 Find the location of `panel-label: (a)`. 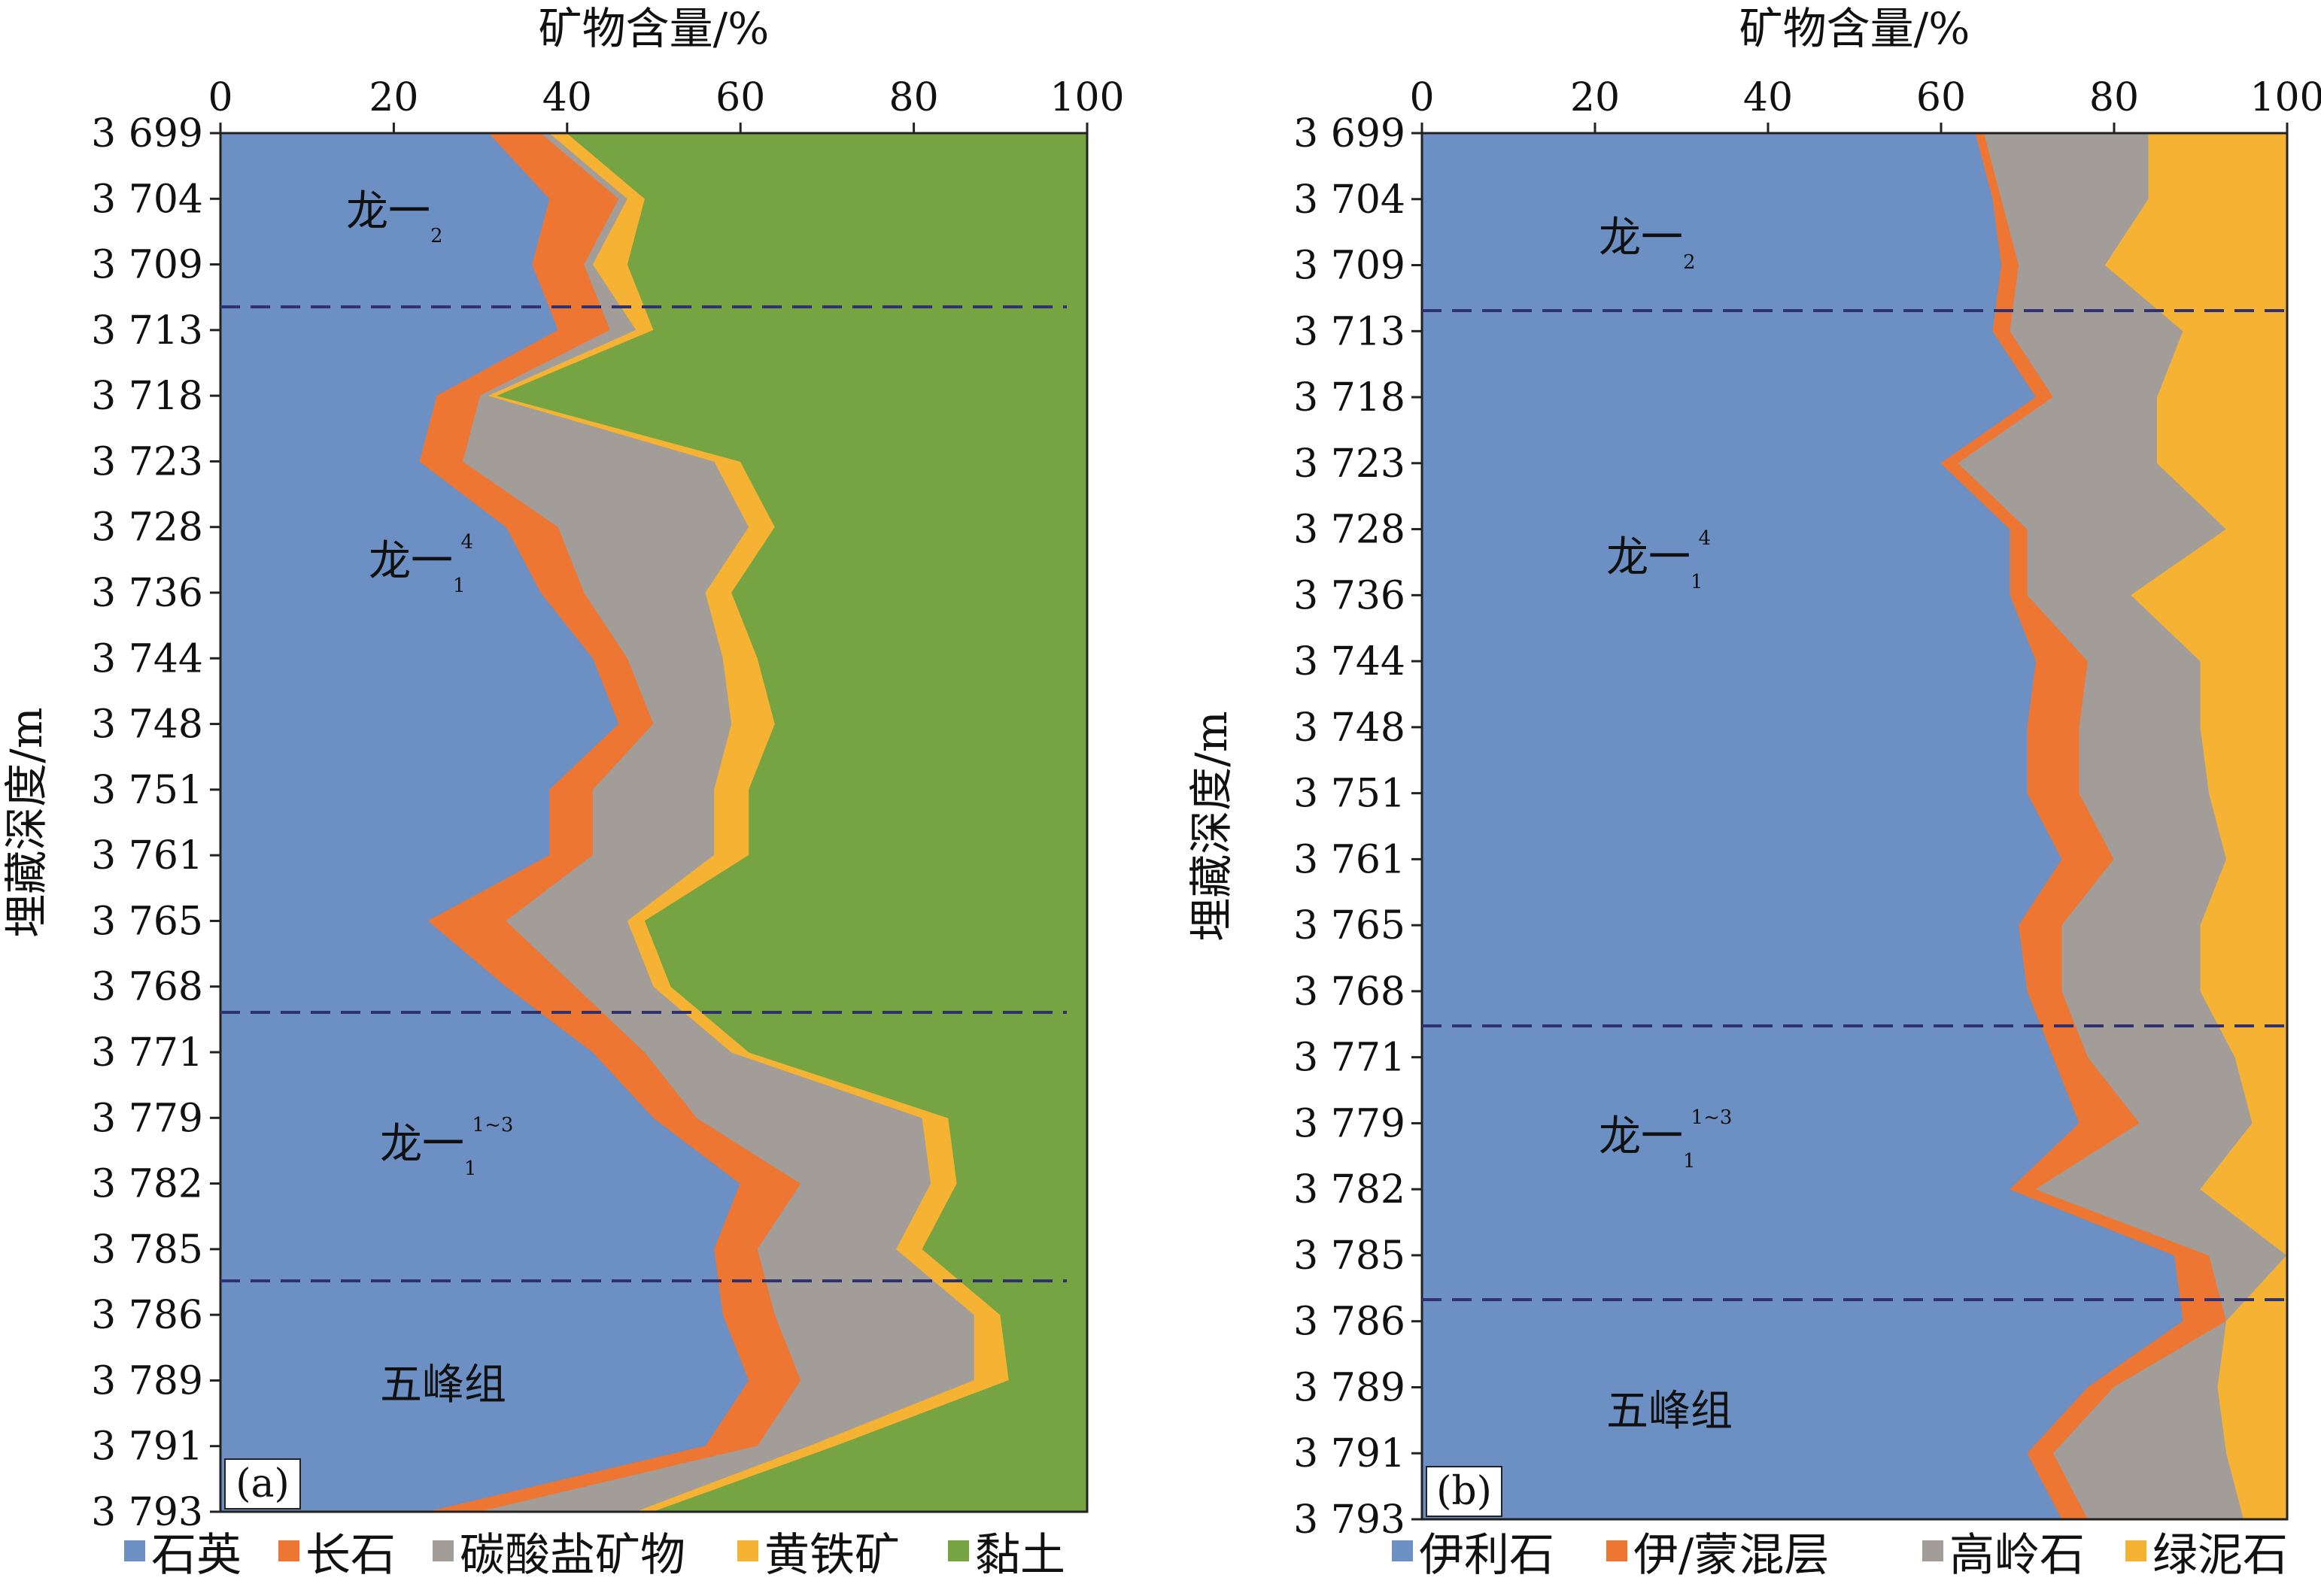

panel-label: (a) is located at coordinates (262, 1483).